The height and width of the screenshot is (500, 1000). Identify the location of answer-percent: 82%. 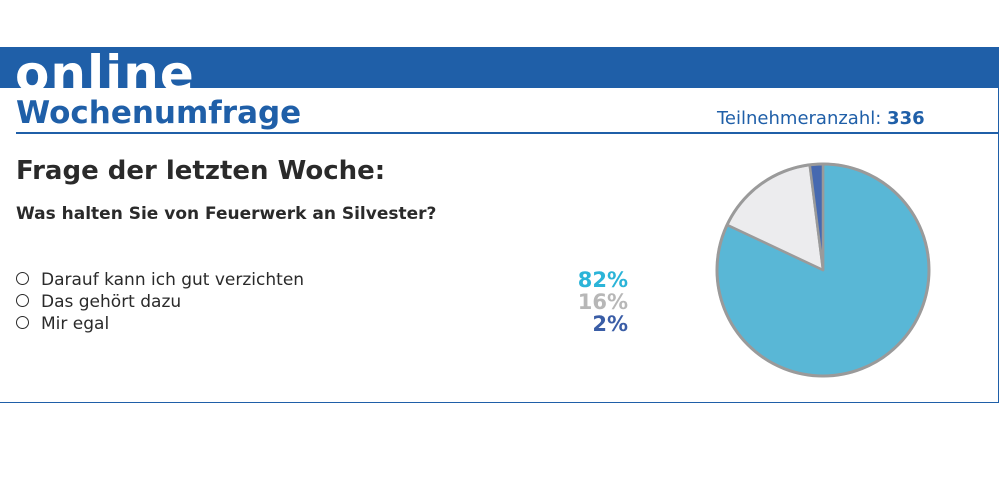
(602, 280).